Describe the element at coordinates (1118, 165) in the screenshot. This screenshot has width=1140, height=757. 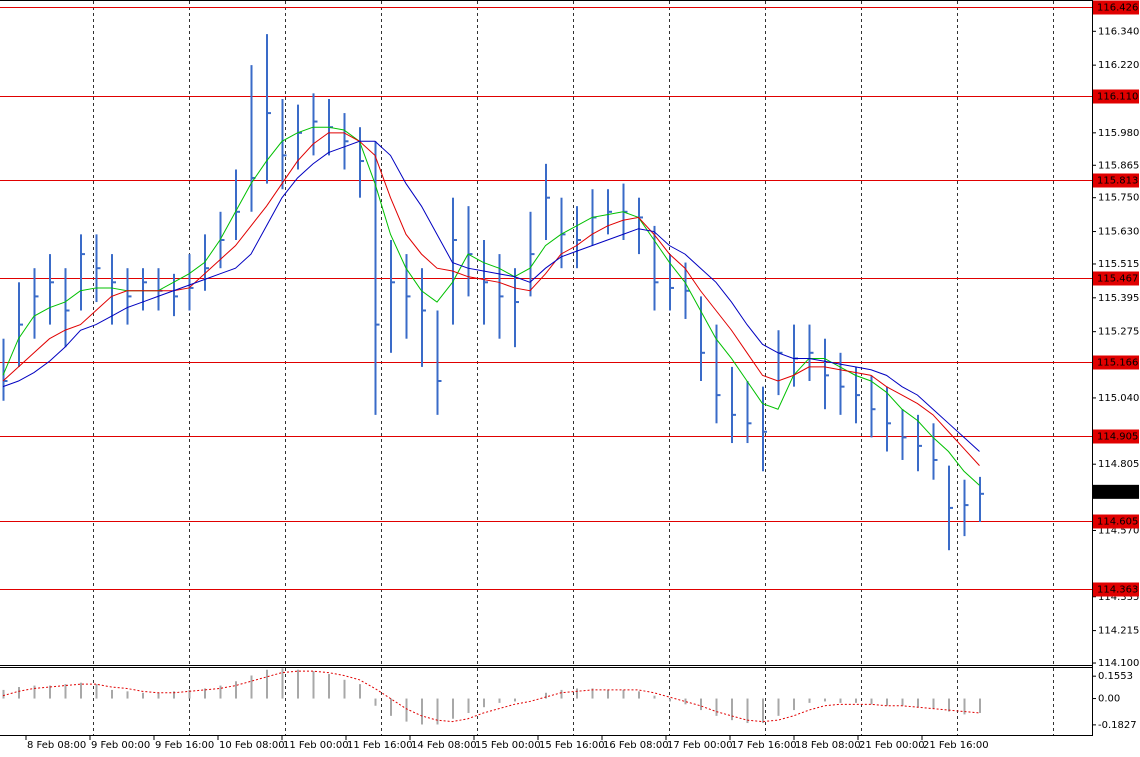
I see `y-tick-label: 115.865` at that location.